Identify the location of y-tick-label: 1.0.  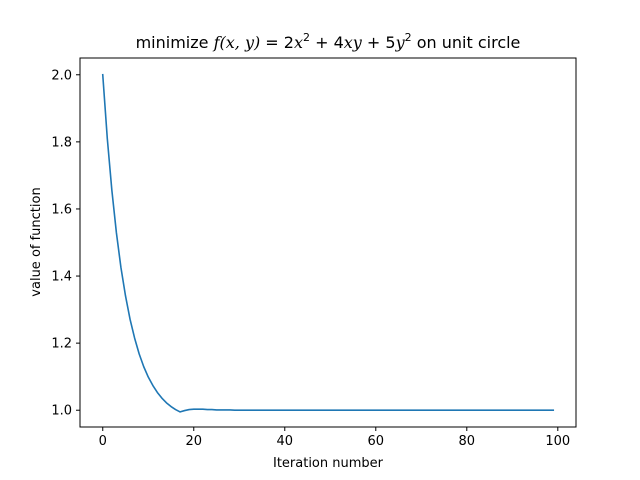
(61, 411).